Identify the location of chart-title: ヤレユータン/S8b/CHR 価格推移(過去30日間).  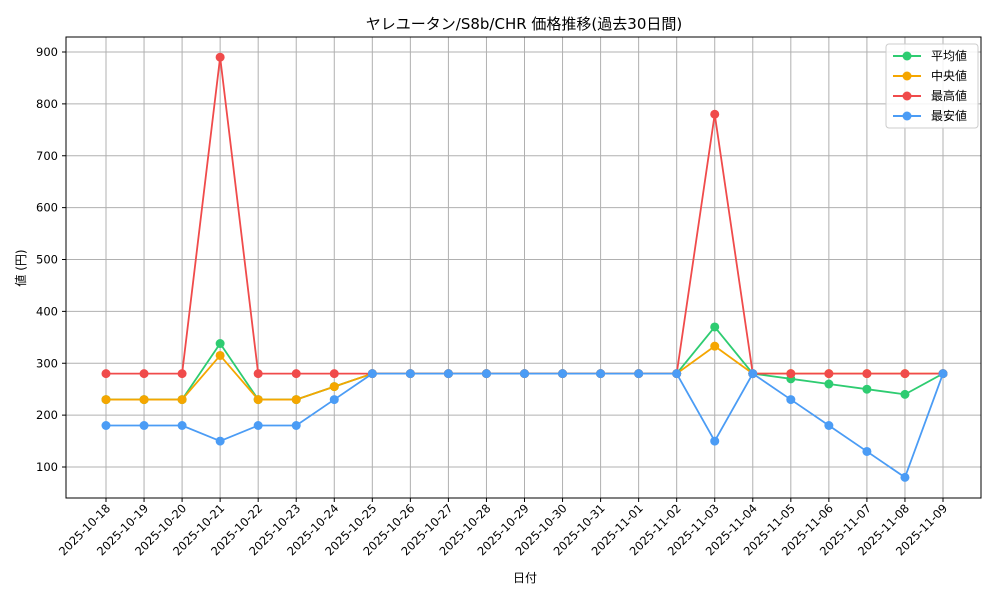
(524, 24).